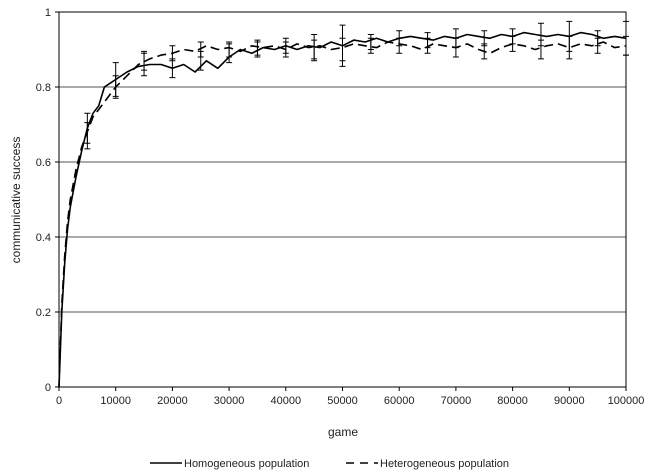 The height and width of the screenshot is (474, 646). I want to click on y-tick-label: 0.8, so click(43, 88).